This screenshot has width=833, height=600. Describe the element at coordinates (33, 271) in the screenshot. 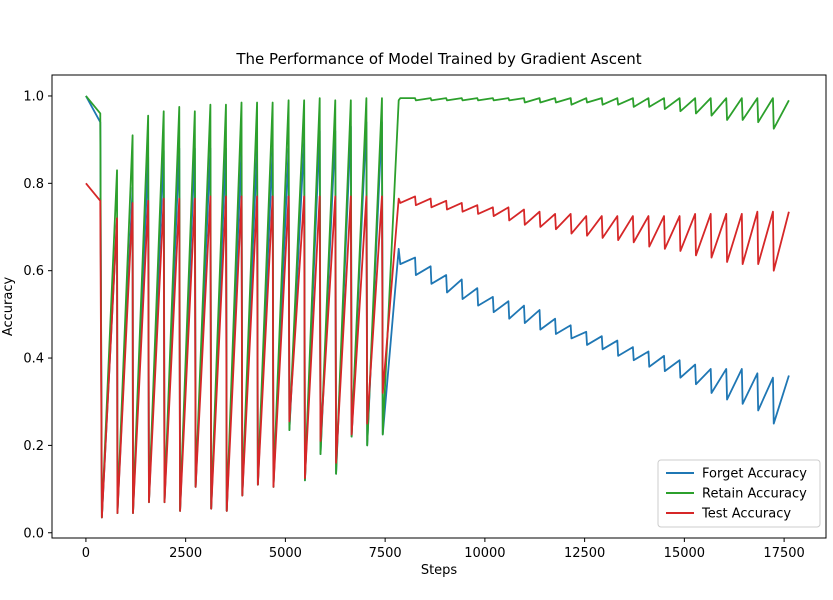

I see `y-tick-label: 0.6` at that location.